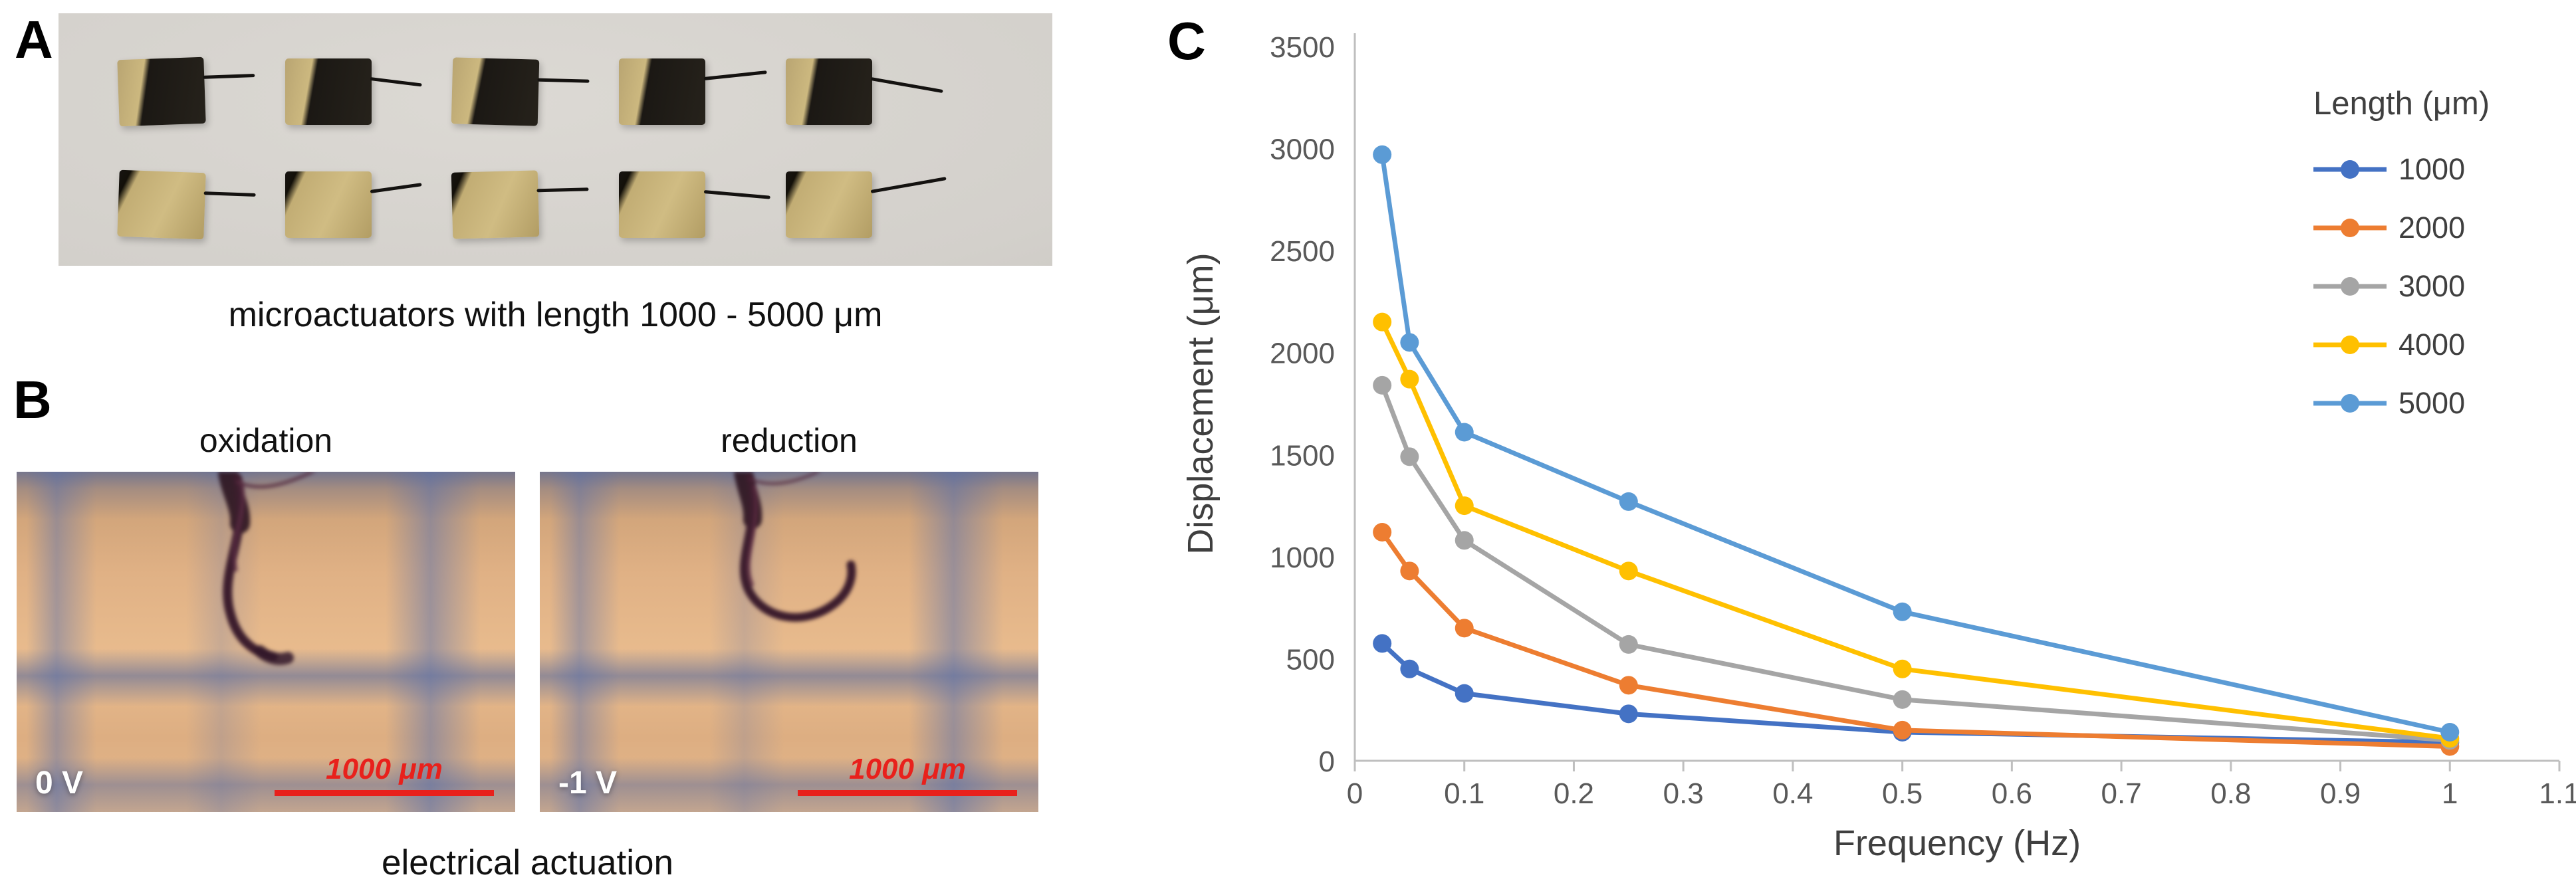  Describe the element at coordinates (2450, 793) in the screenshot. I see `x-tick-label: 1` at that location.